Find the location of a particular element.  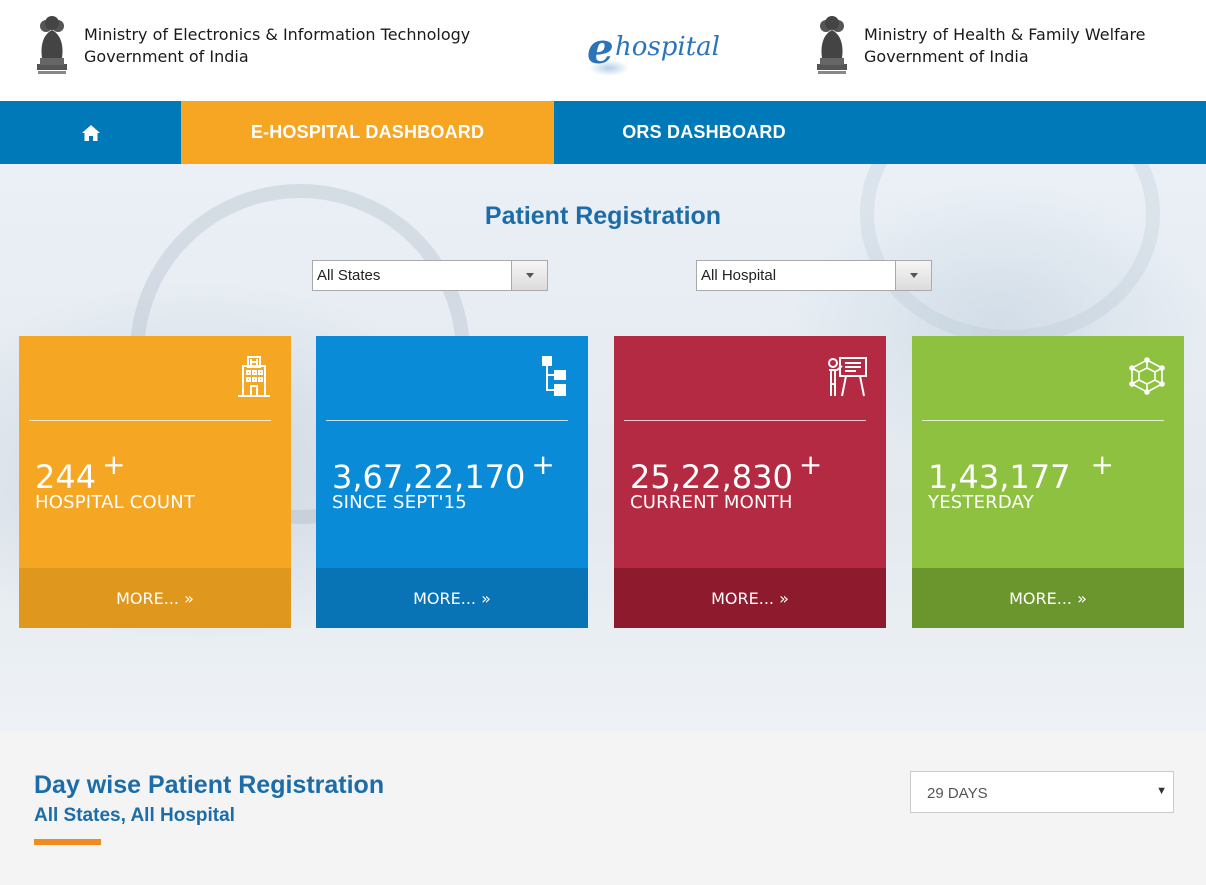

daywise-subtitle: All States, All Hospital is located at coordinates (134, 815).